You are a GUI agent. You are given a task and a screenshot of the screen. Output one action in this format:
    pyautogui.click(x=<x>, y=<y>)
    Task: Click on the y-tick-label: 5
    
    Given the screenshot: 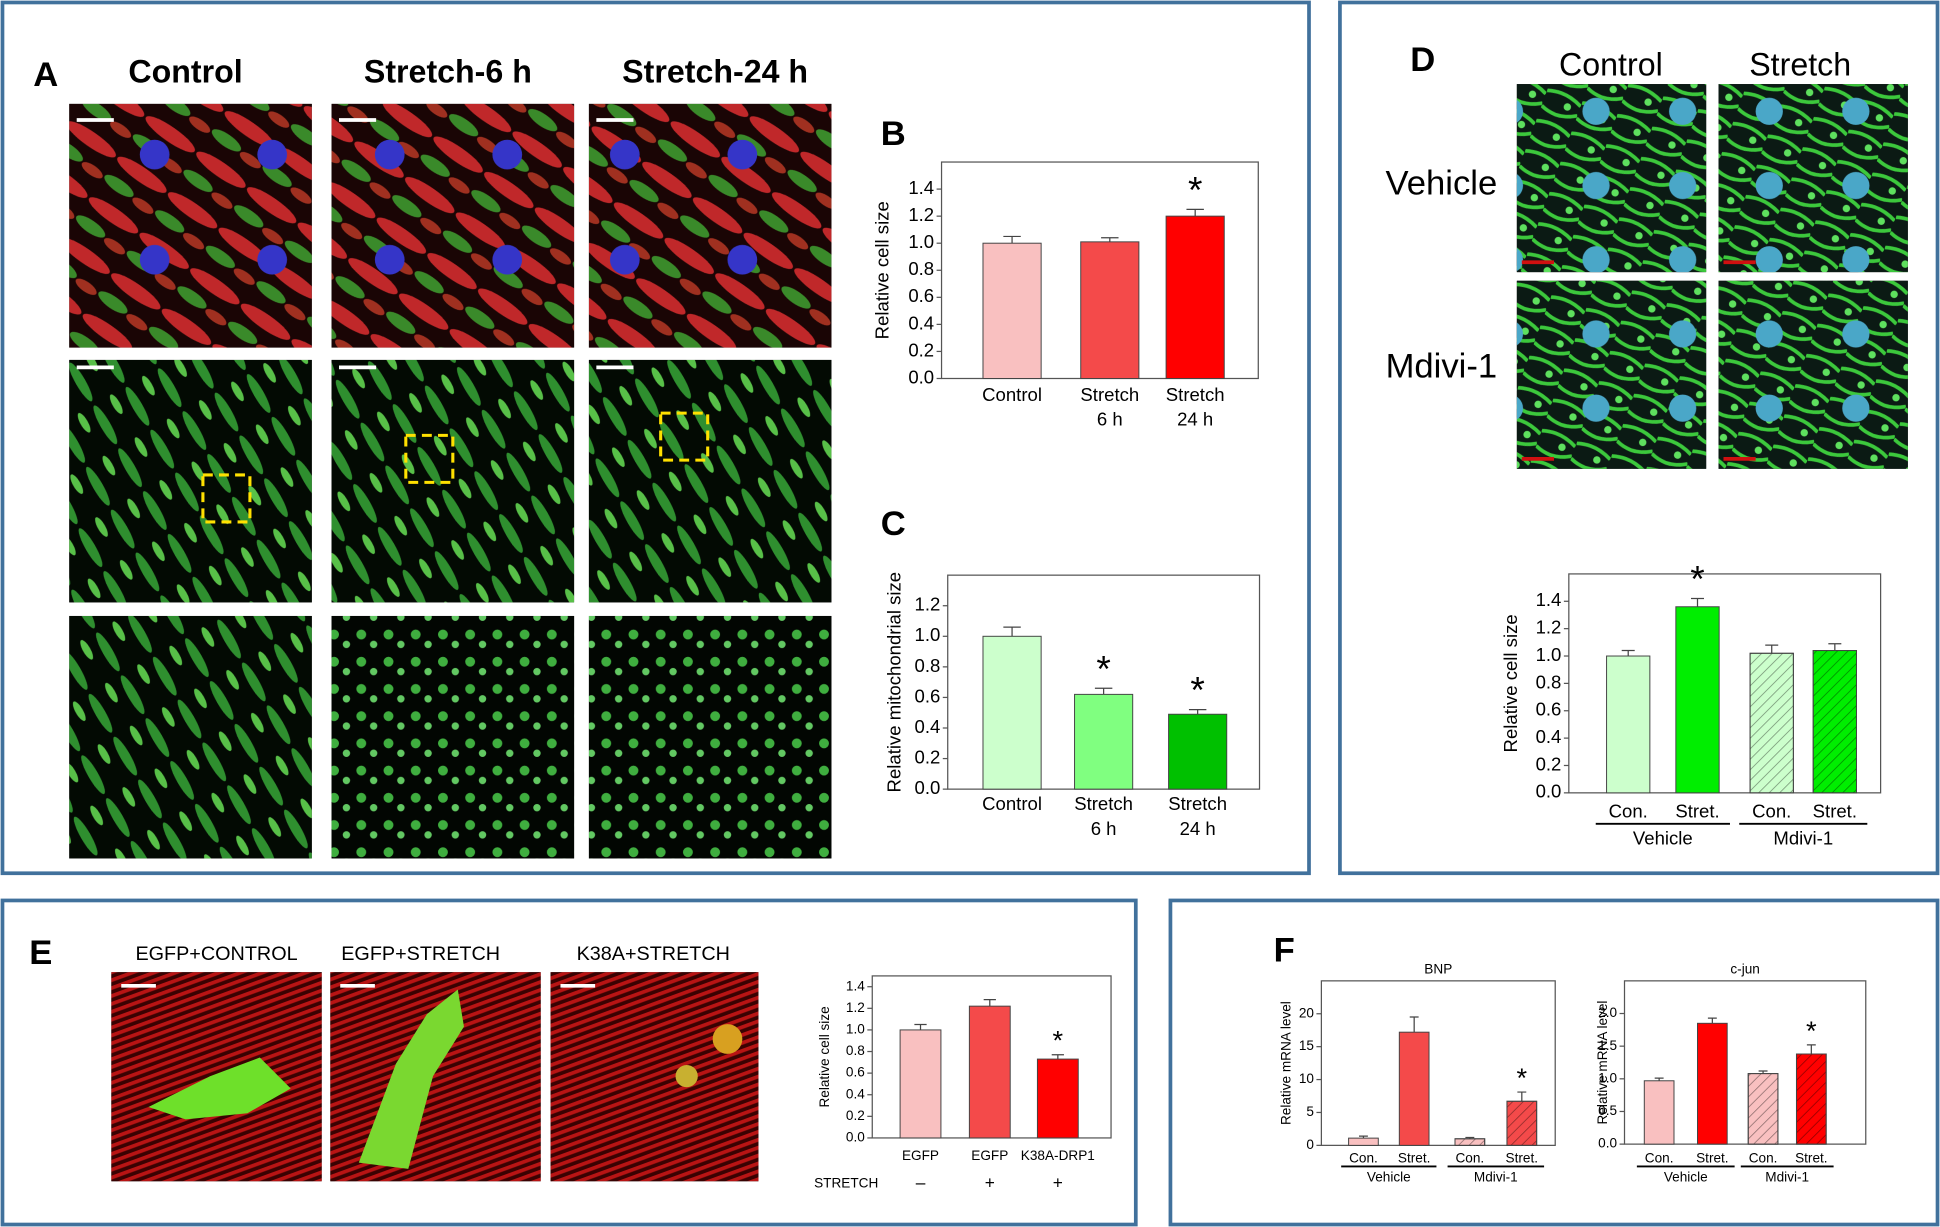 What is the action you would take?
    pyautogui.click(x=1310, y=1111)
    